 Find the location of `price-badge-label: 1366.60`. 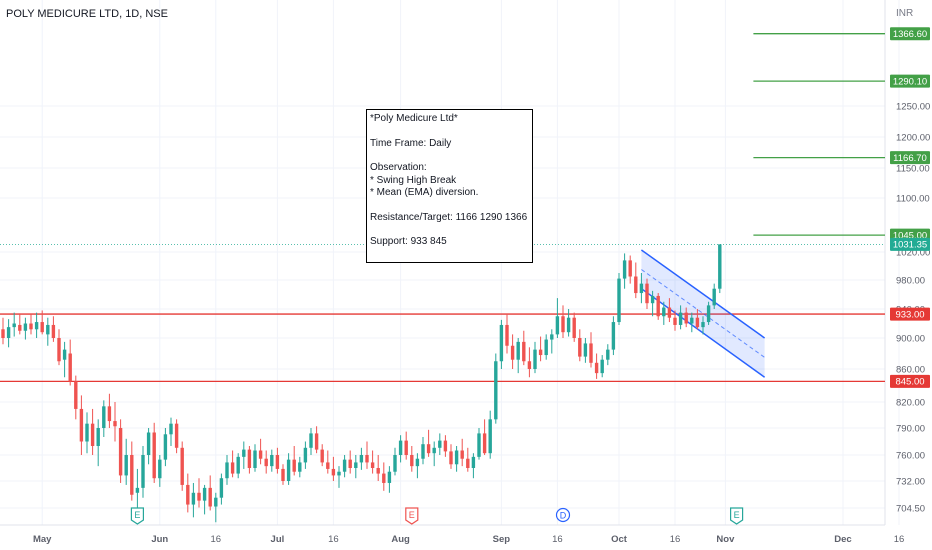

price-badge-label: 1366.60 is located at coordinates (910, 34).